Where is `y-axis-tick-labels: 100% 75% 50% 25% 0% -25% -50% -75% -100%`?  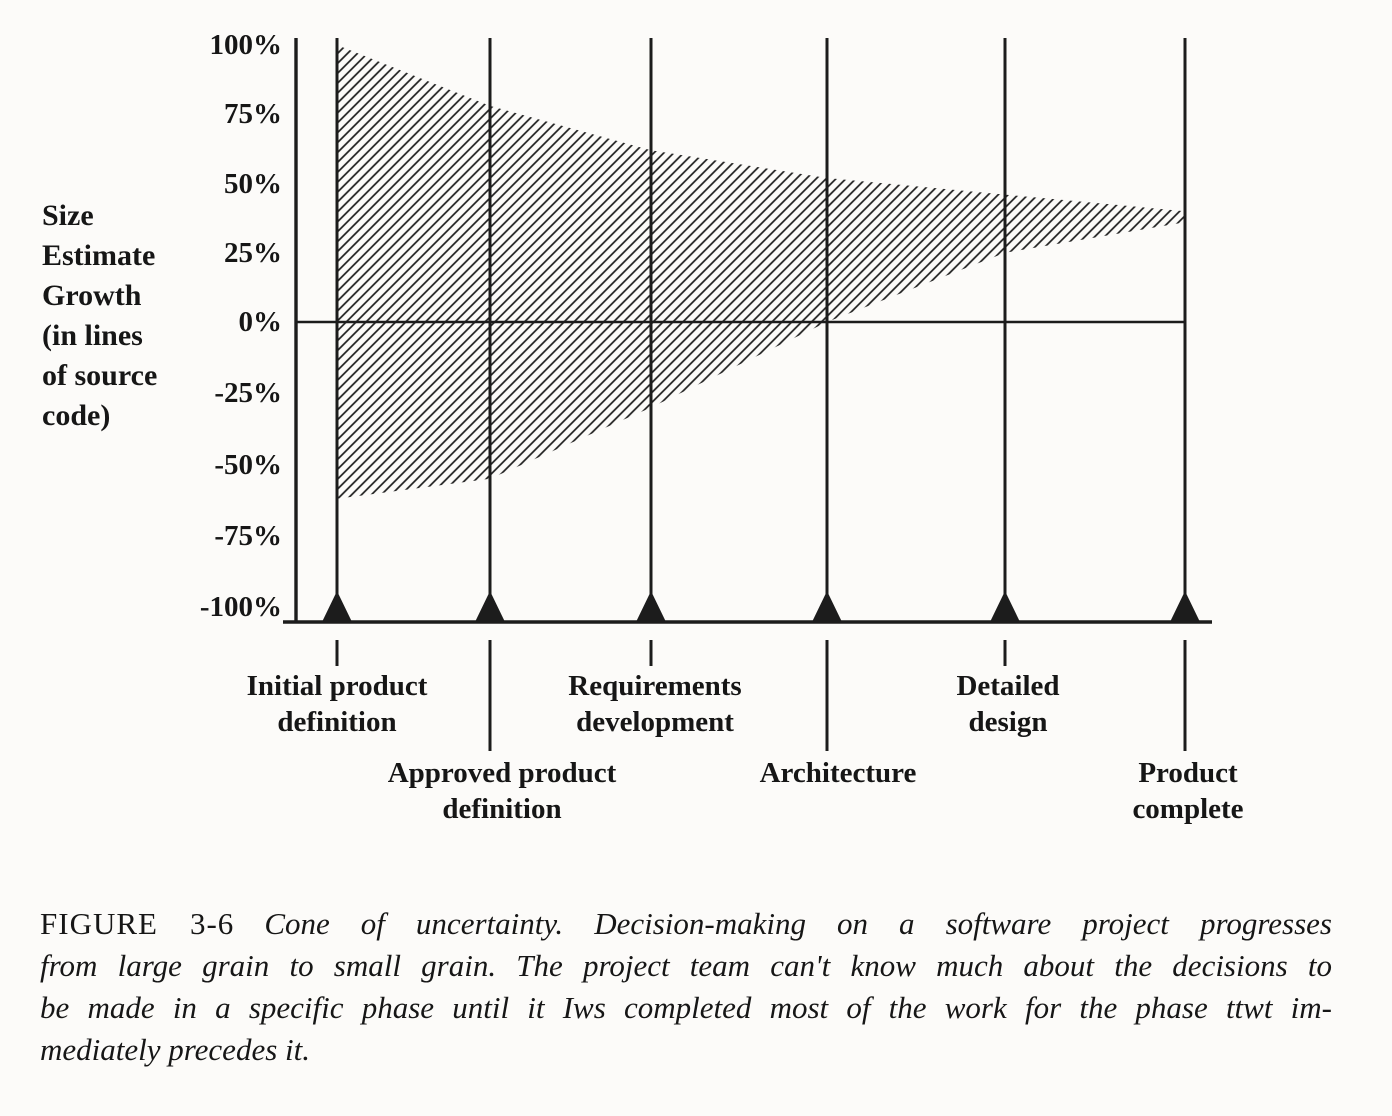
y-axis-tick-labels: 100% 75% 50% 25% 0% -25% -50% -75% -100% is located at coordinates (216, 330).